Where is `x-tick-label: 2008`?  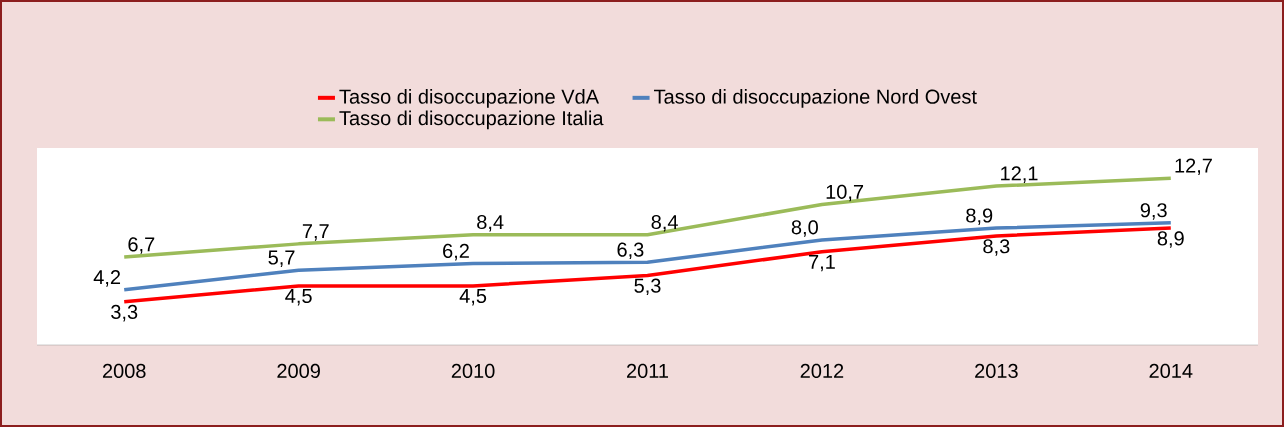
x-tick-label: 2008 is located at coordinates (124, 371).